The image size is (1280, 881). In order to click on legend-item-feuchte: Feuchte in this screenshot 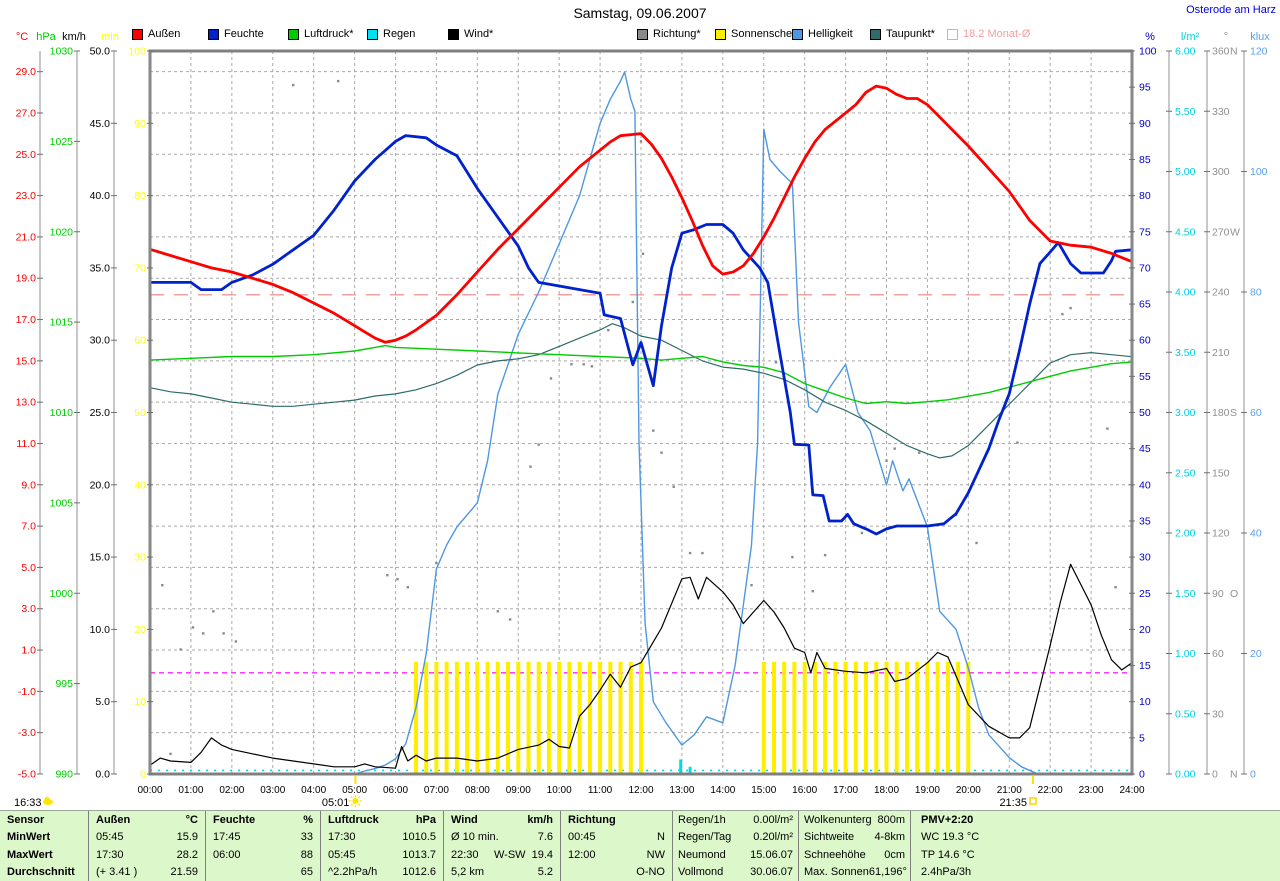, I will do `click(236, 34)`.